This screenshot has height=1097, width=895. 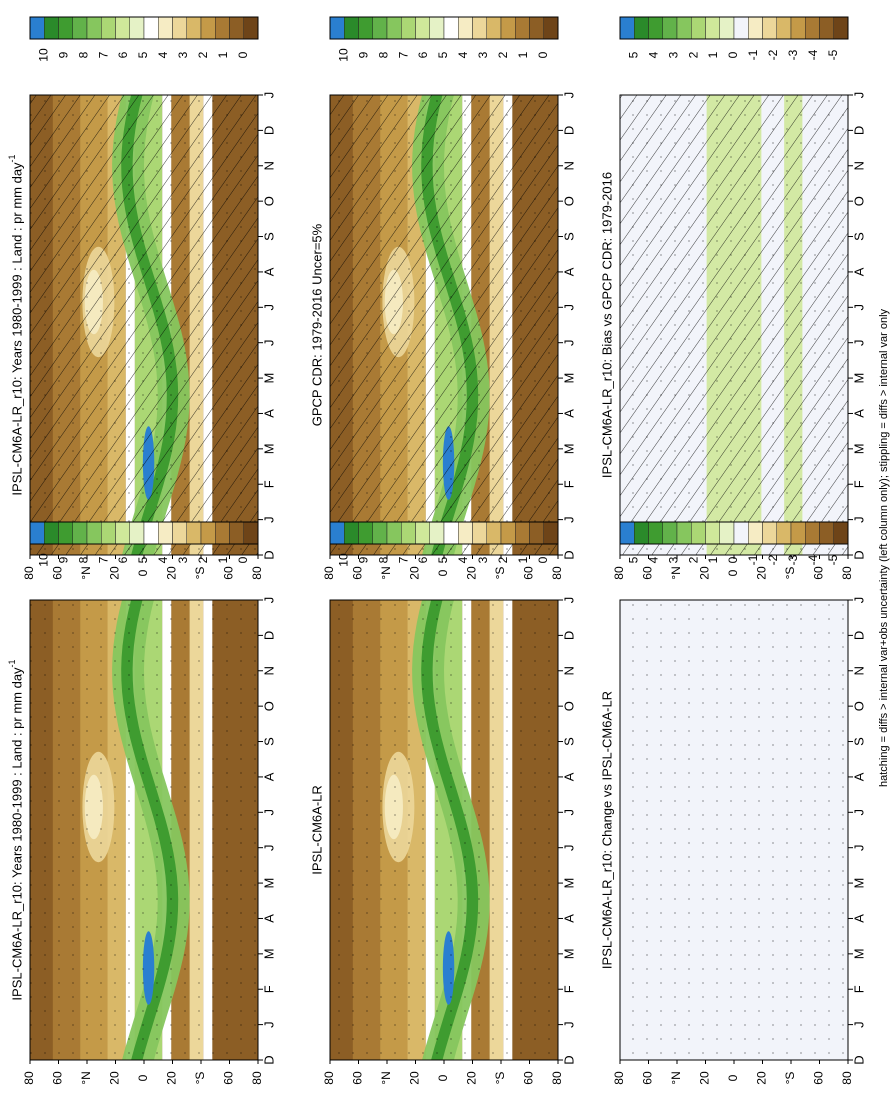 I want to click on colorbar-label: -1, so click(x=753, y=54).